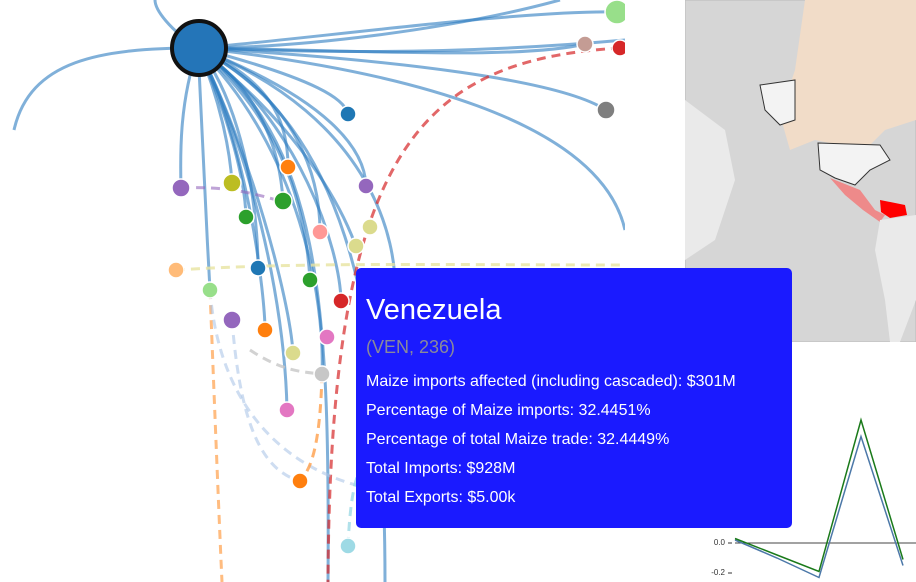 The width and height of the screenshot is (916, 582). What do you see at coordinates (710, 180) in the screenshot?
I see `region-pacific` at bounding box center [710, 180].